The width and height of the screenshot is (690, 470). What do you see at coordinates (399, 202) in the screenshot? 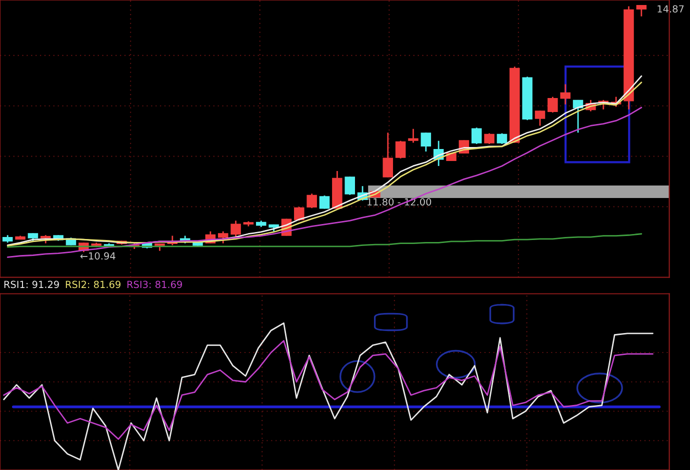
I see `band-label: 11.80 - 12.00` at bounding box center [399, 202].